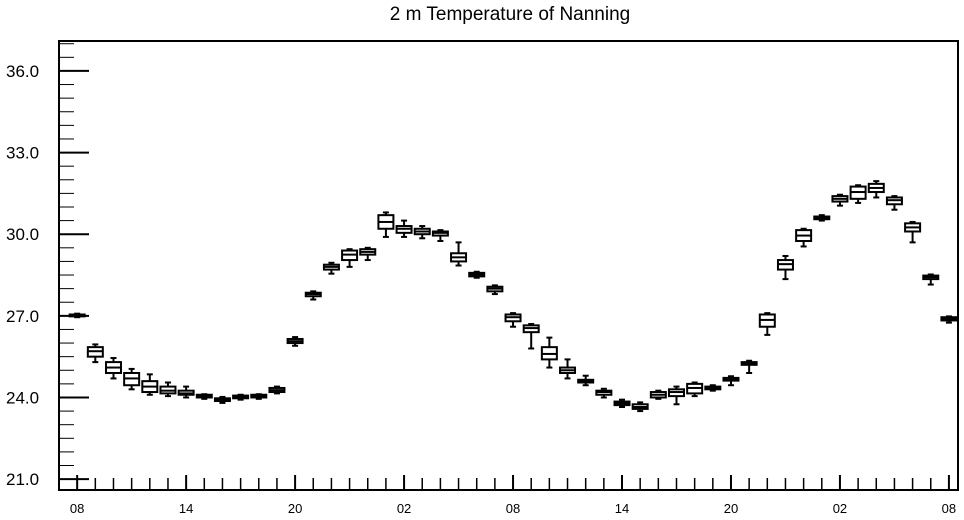 The image size is (964, 520). Describe the element at coordinates (513, 495) in the screenshot. I see `x-axis: 08 14 20 02 08 14 20 02 08` at that location.